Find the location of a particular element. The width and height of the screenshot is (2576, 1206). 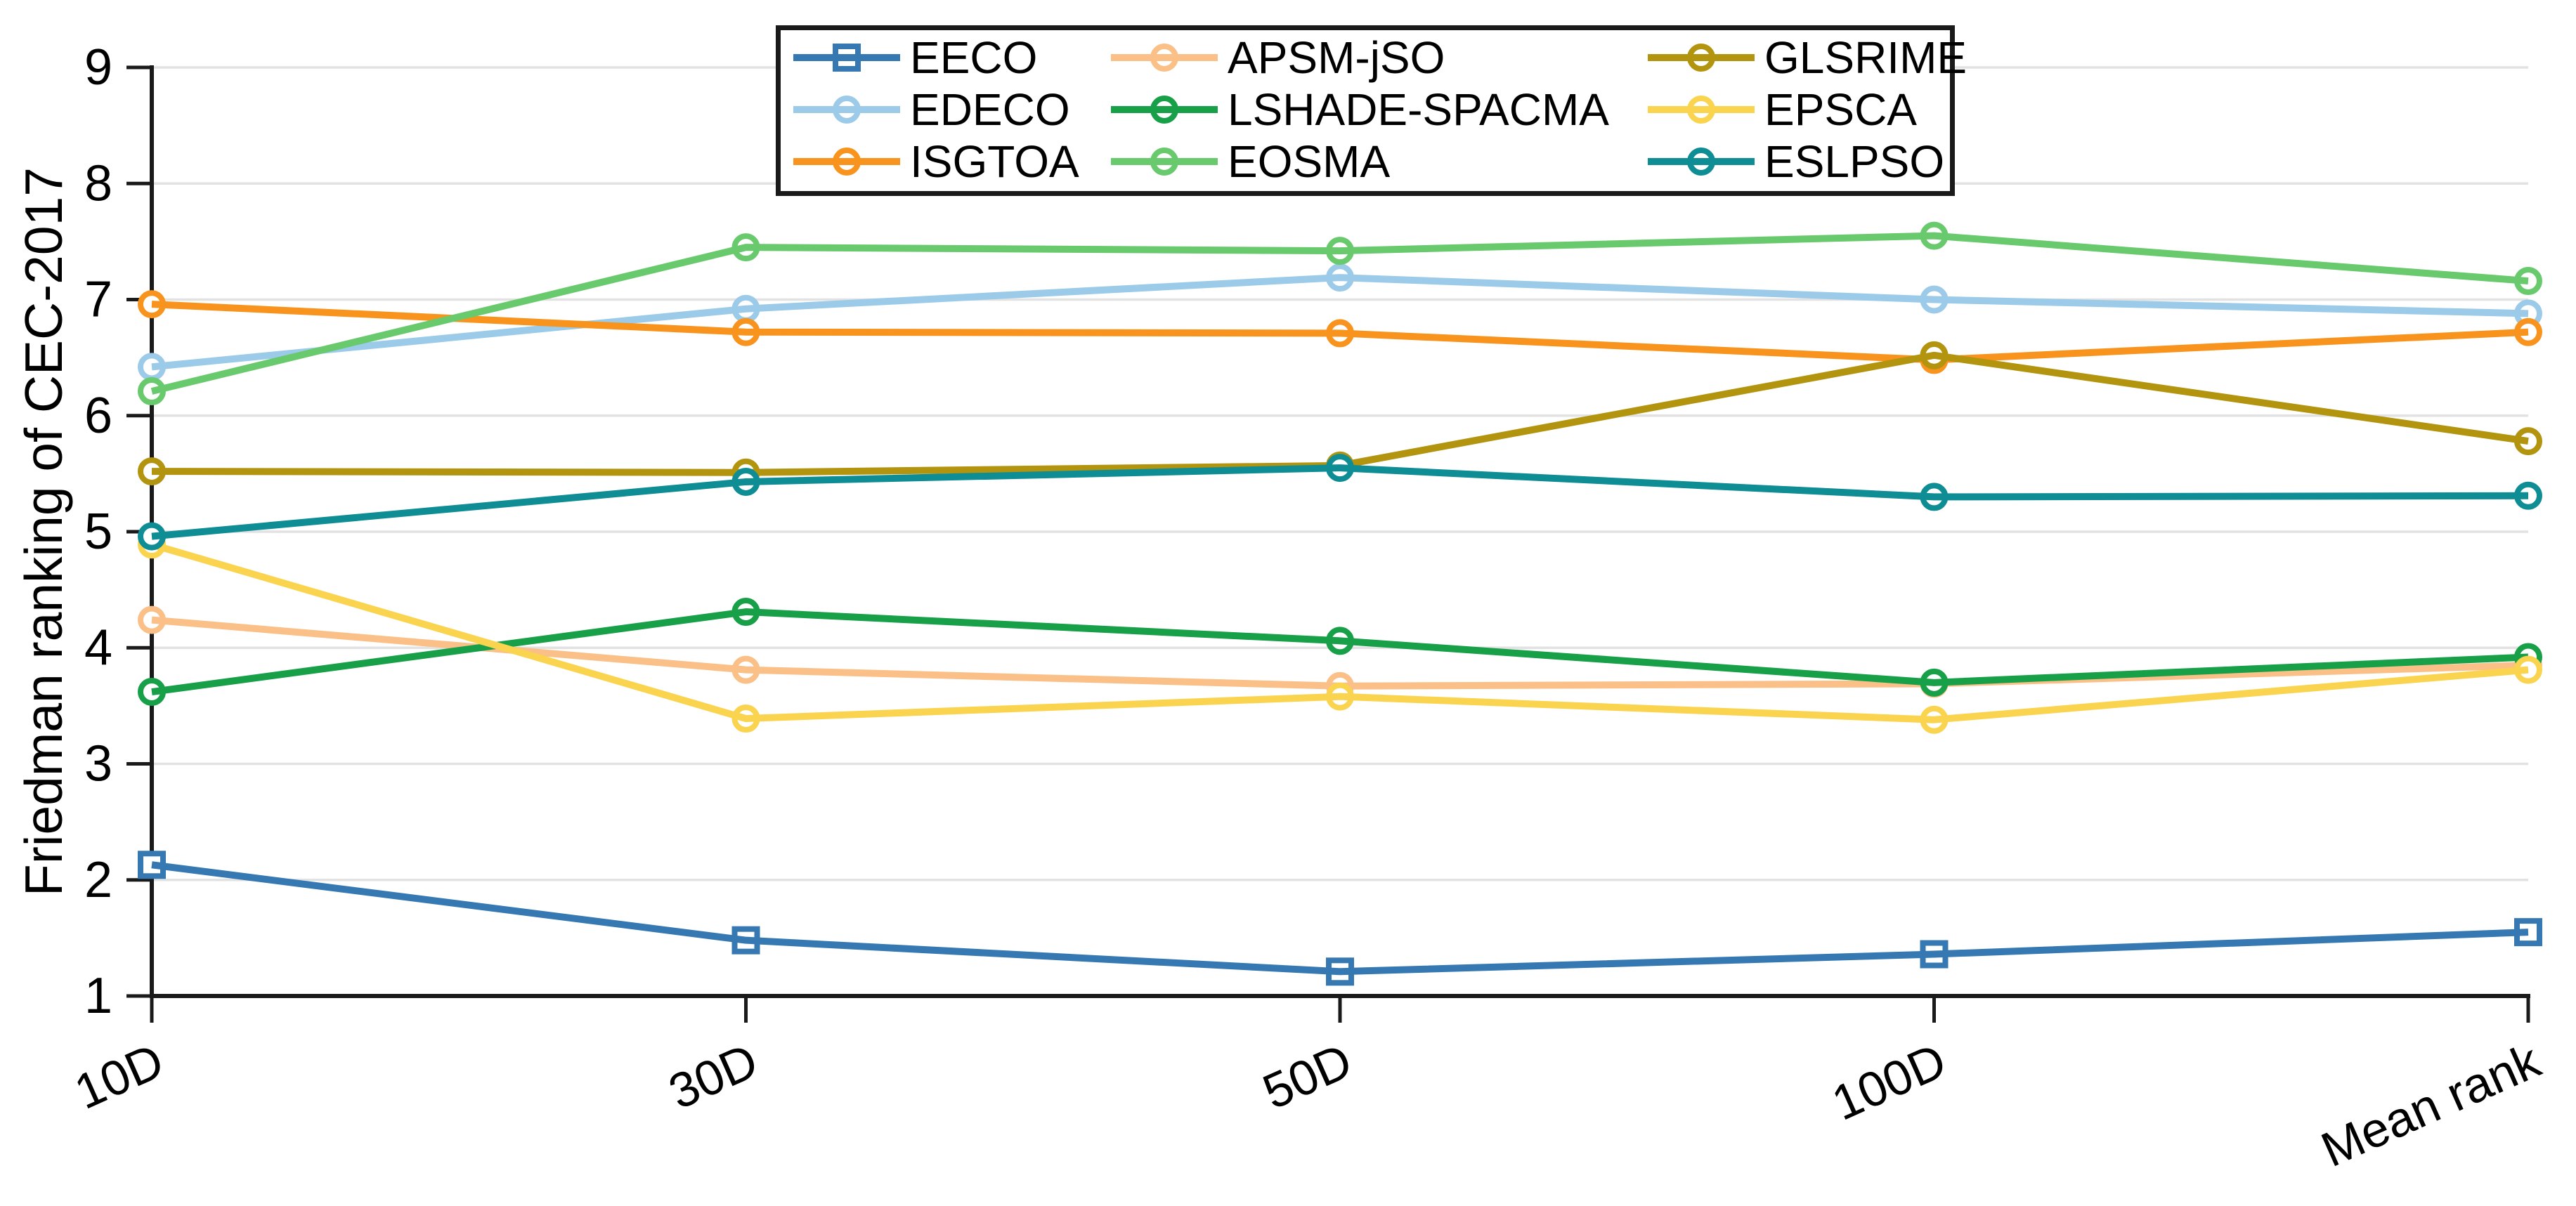

y-tick-label: 2 is located at coordinates (98, 880).